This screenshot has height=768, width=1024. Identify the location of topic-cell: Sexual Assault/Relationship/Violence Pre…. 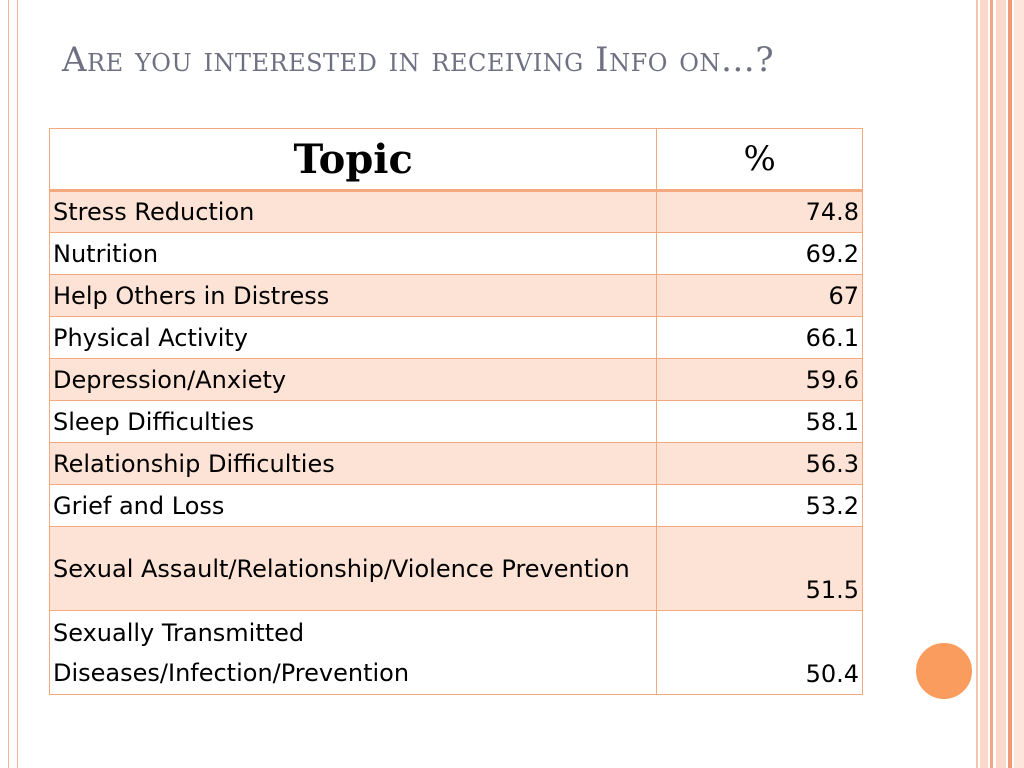
(353, 568).